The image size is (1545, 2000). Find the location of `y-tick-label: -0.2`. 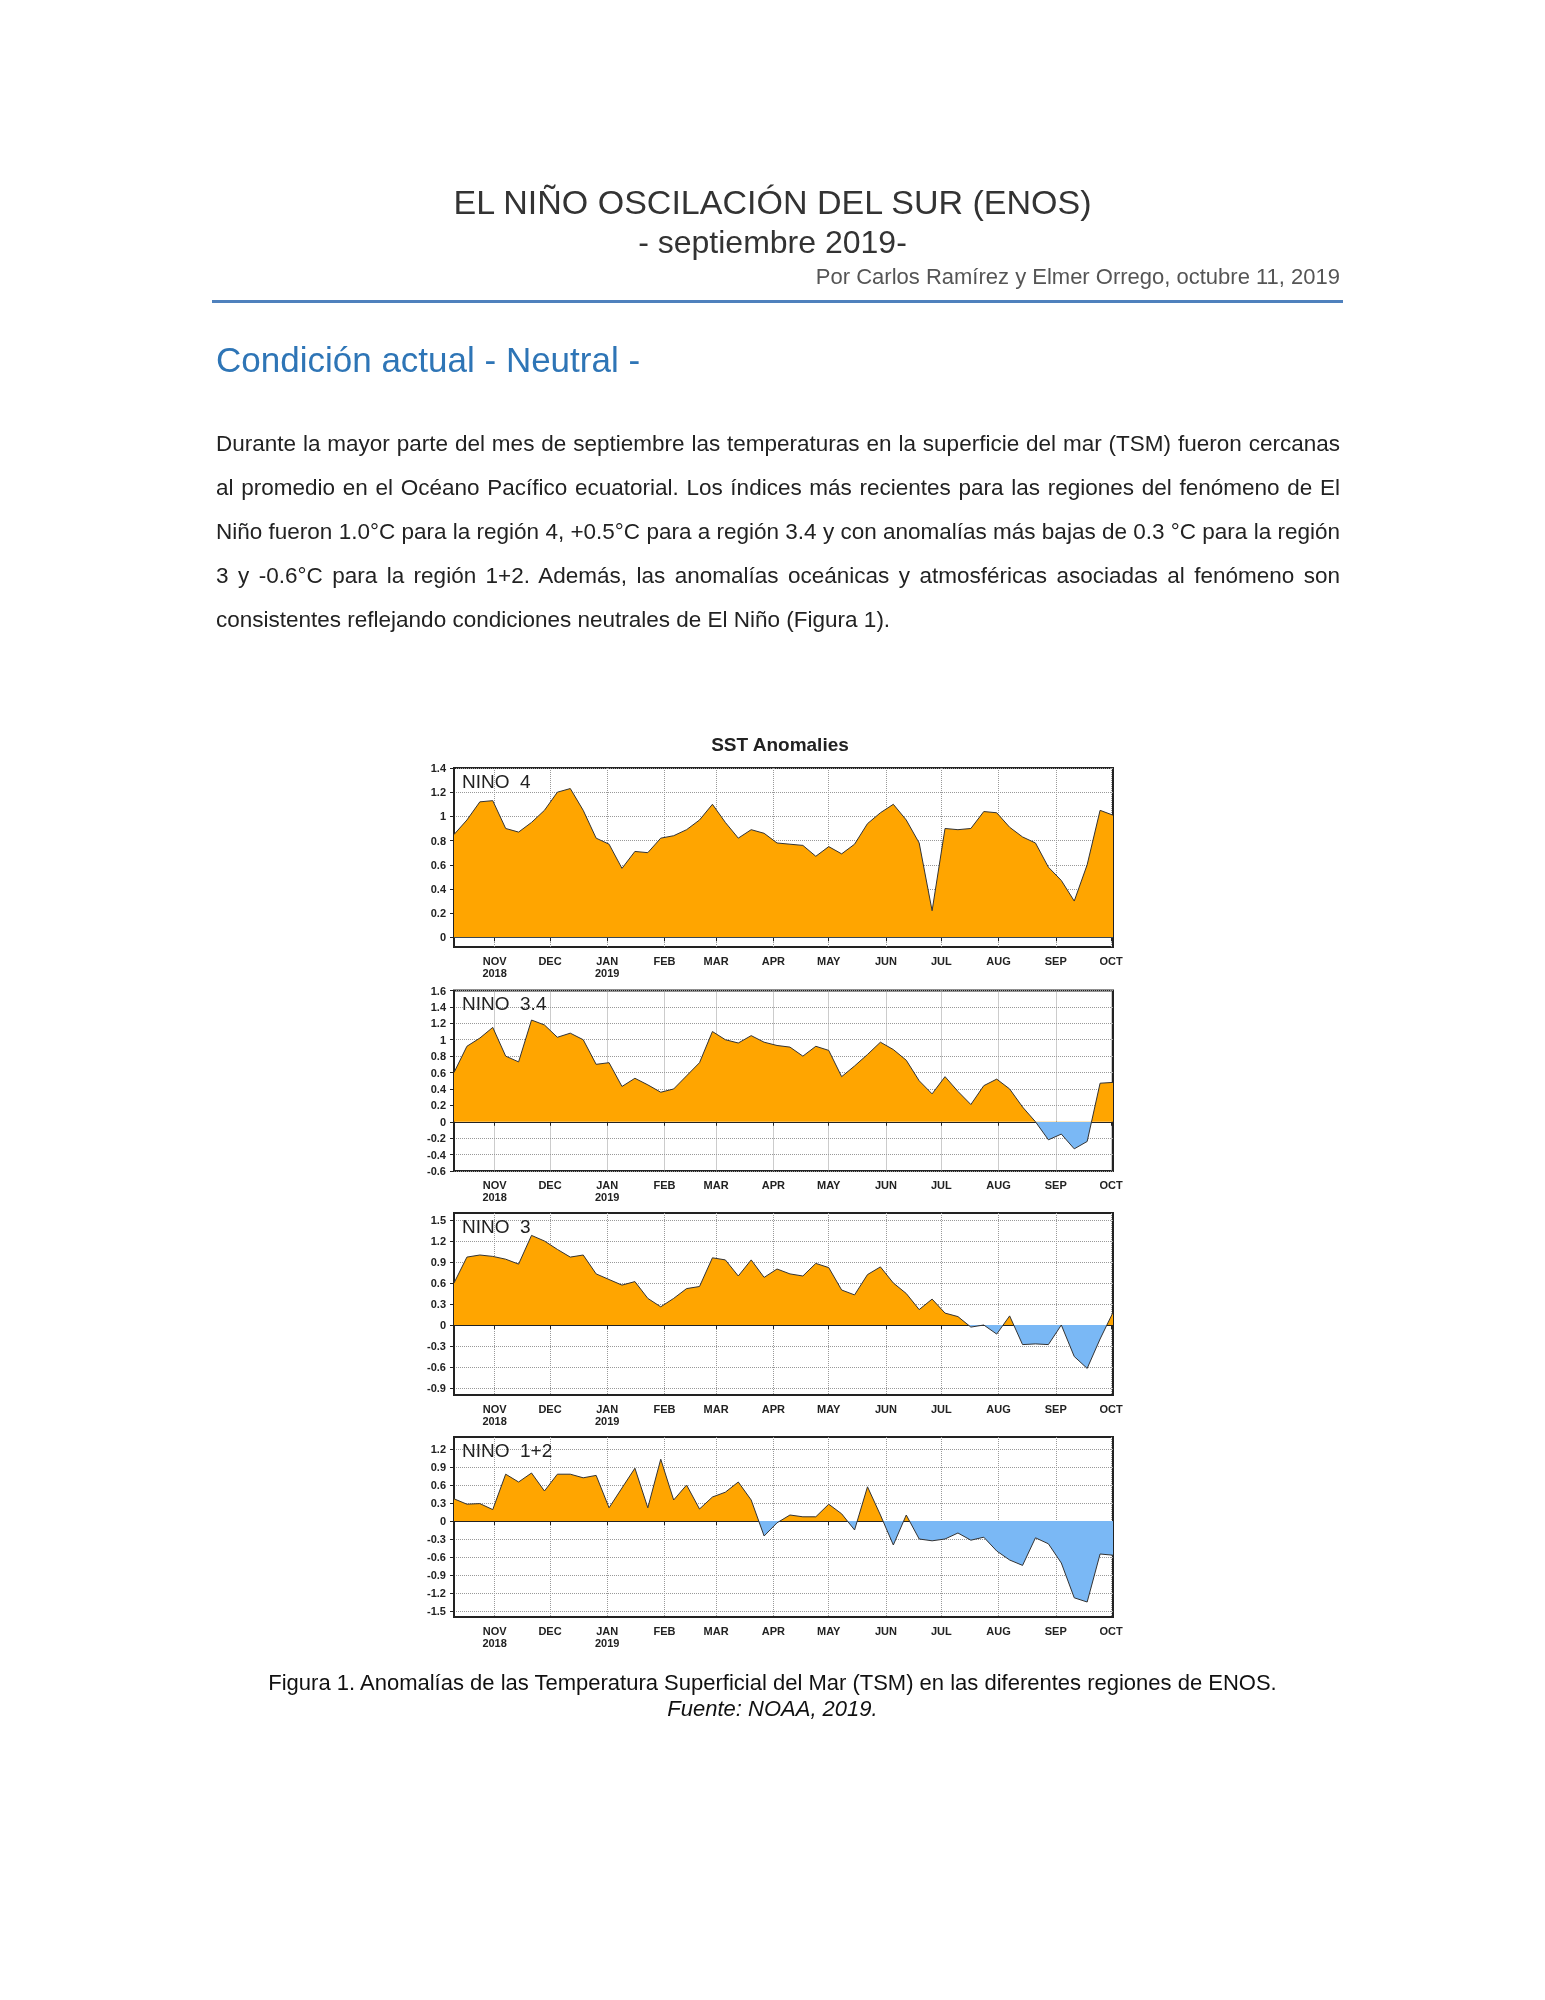

y-tick-label: -0.2 is located at coordinates (436, 1138).